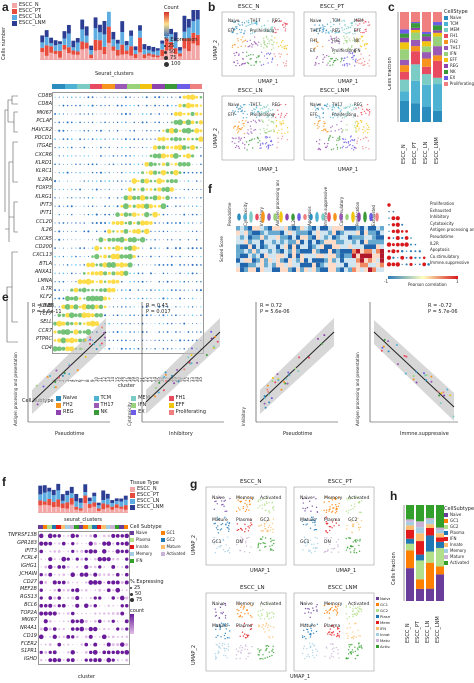 The width and height of the screenshot is (474, 683). What do you see at coordinates (47, 312) in the screenshot?
I see `p-value: P = 6.6e-11` at bounding box center [47, 312].